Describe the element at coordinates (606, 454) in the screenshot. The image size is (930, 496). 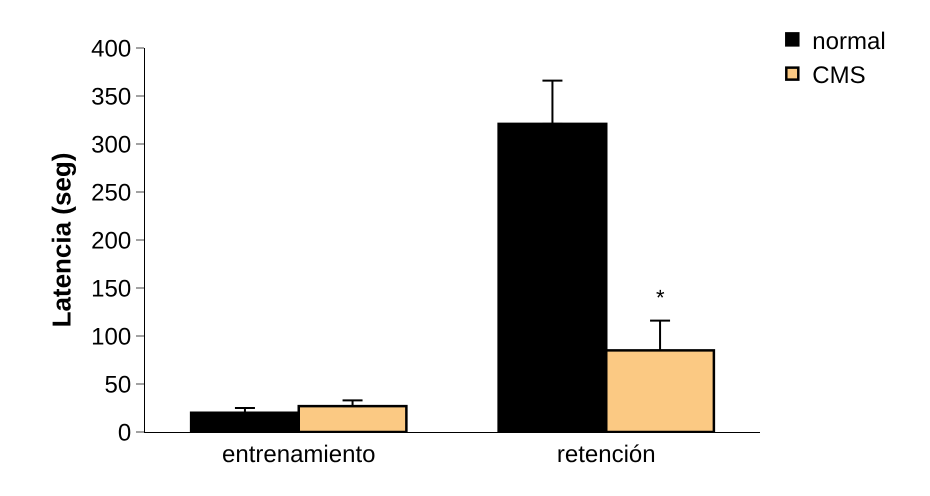
I see `x-tick-label: retención` at that location.